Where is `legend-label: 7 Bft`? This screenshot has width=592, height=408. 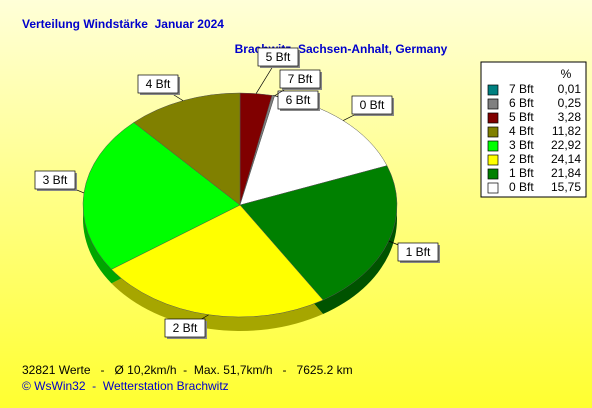
legend-label: 7 Bft is located at coordinates (521, 89).